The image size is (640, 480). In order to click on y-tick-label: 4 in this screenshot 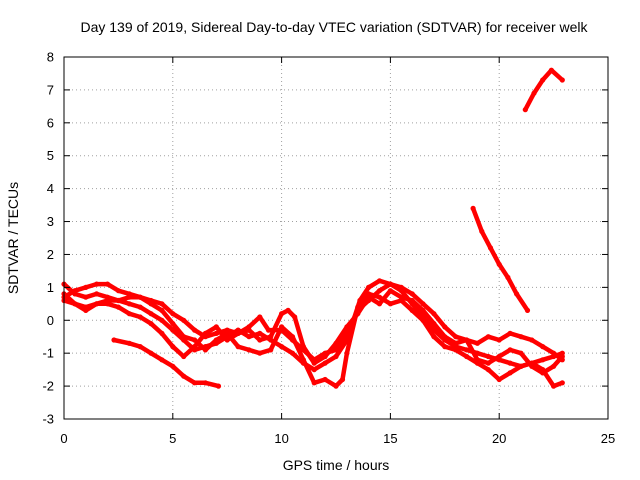, I will do `click(50, 188)`.